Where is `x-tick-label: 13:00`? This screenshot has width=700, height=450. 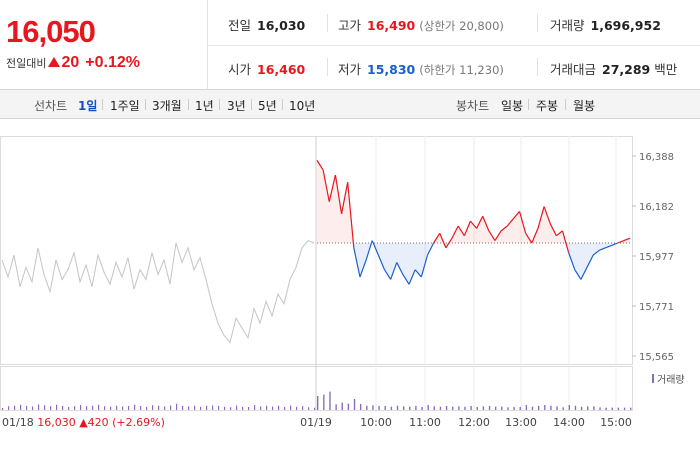 x-tick-label: 13:00 is located at coordinates (521, 422).